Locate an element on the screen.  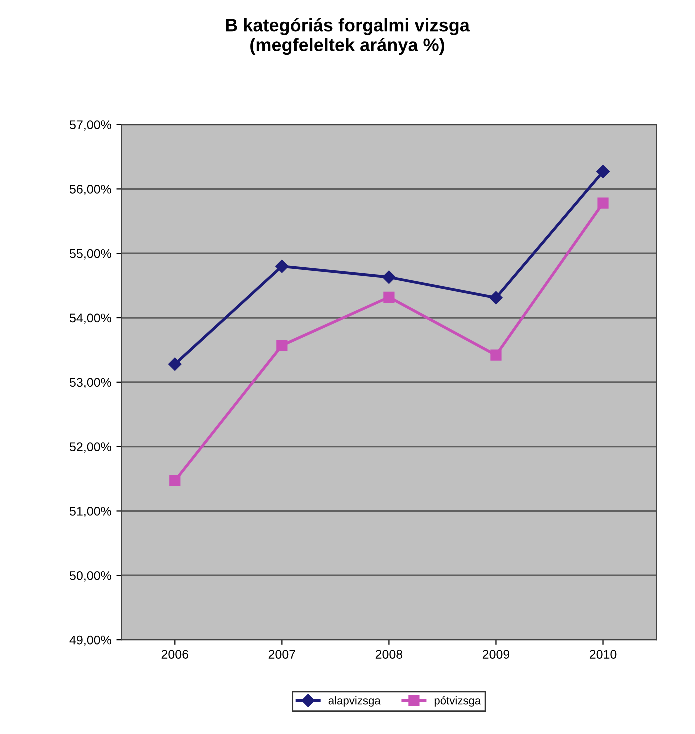
legend-label: pótvizsga is located at coordinates (458, 701).